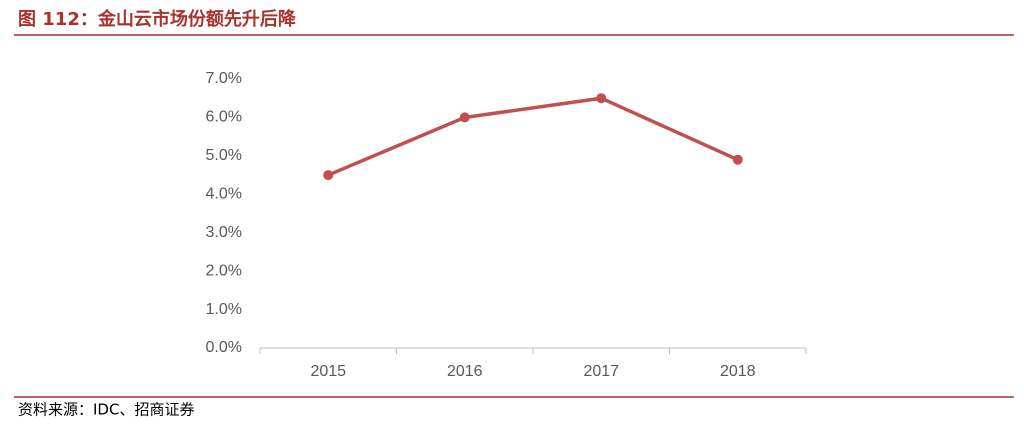 The width and height of the screenshot is (1024, 424). Describe the element at coordinates (224, 194) in the screenshot. I see `y-tick-label: 4.0%` at that location.